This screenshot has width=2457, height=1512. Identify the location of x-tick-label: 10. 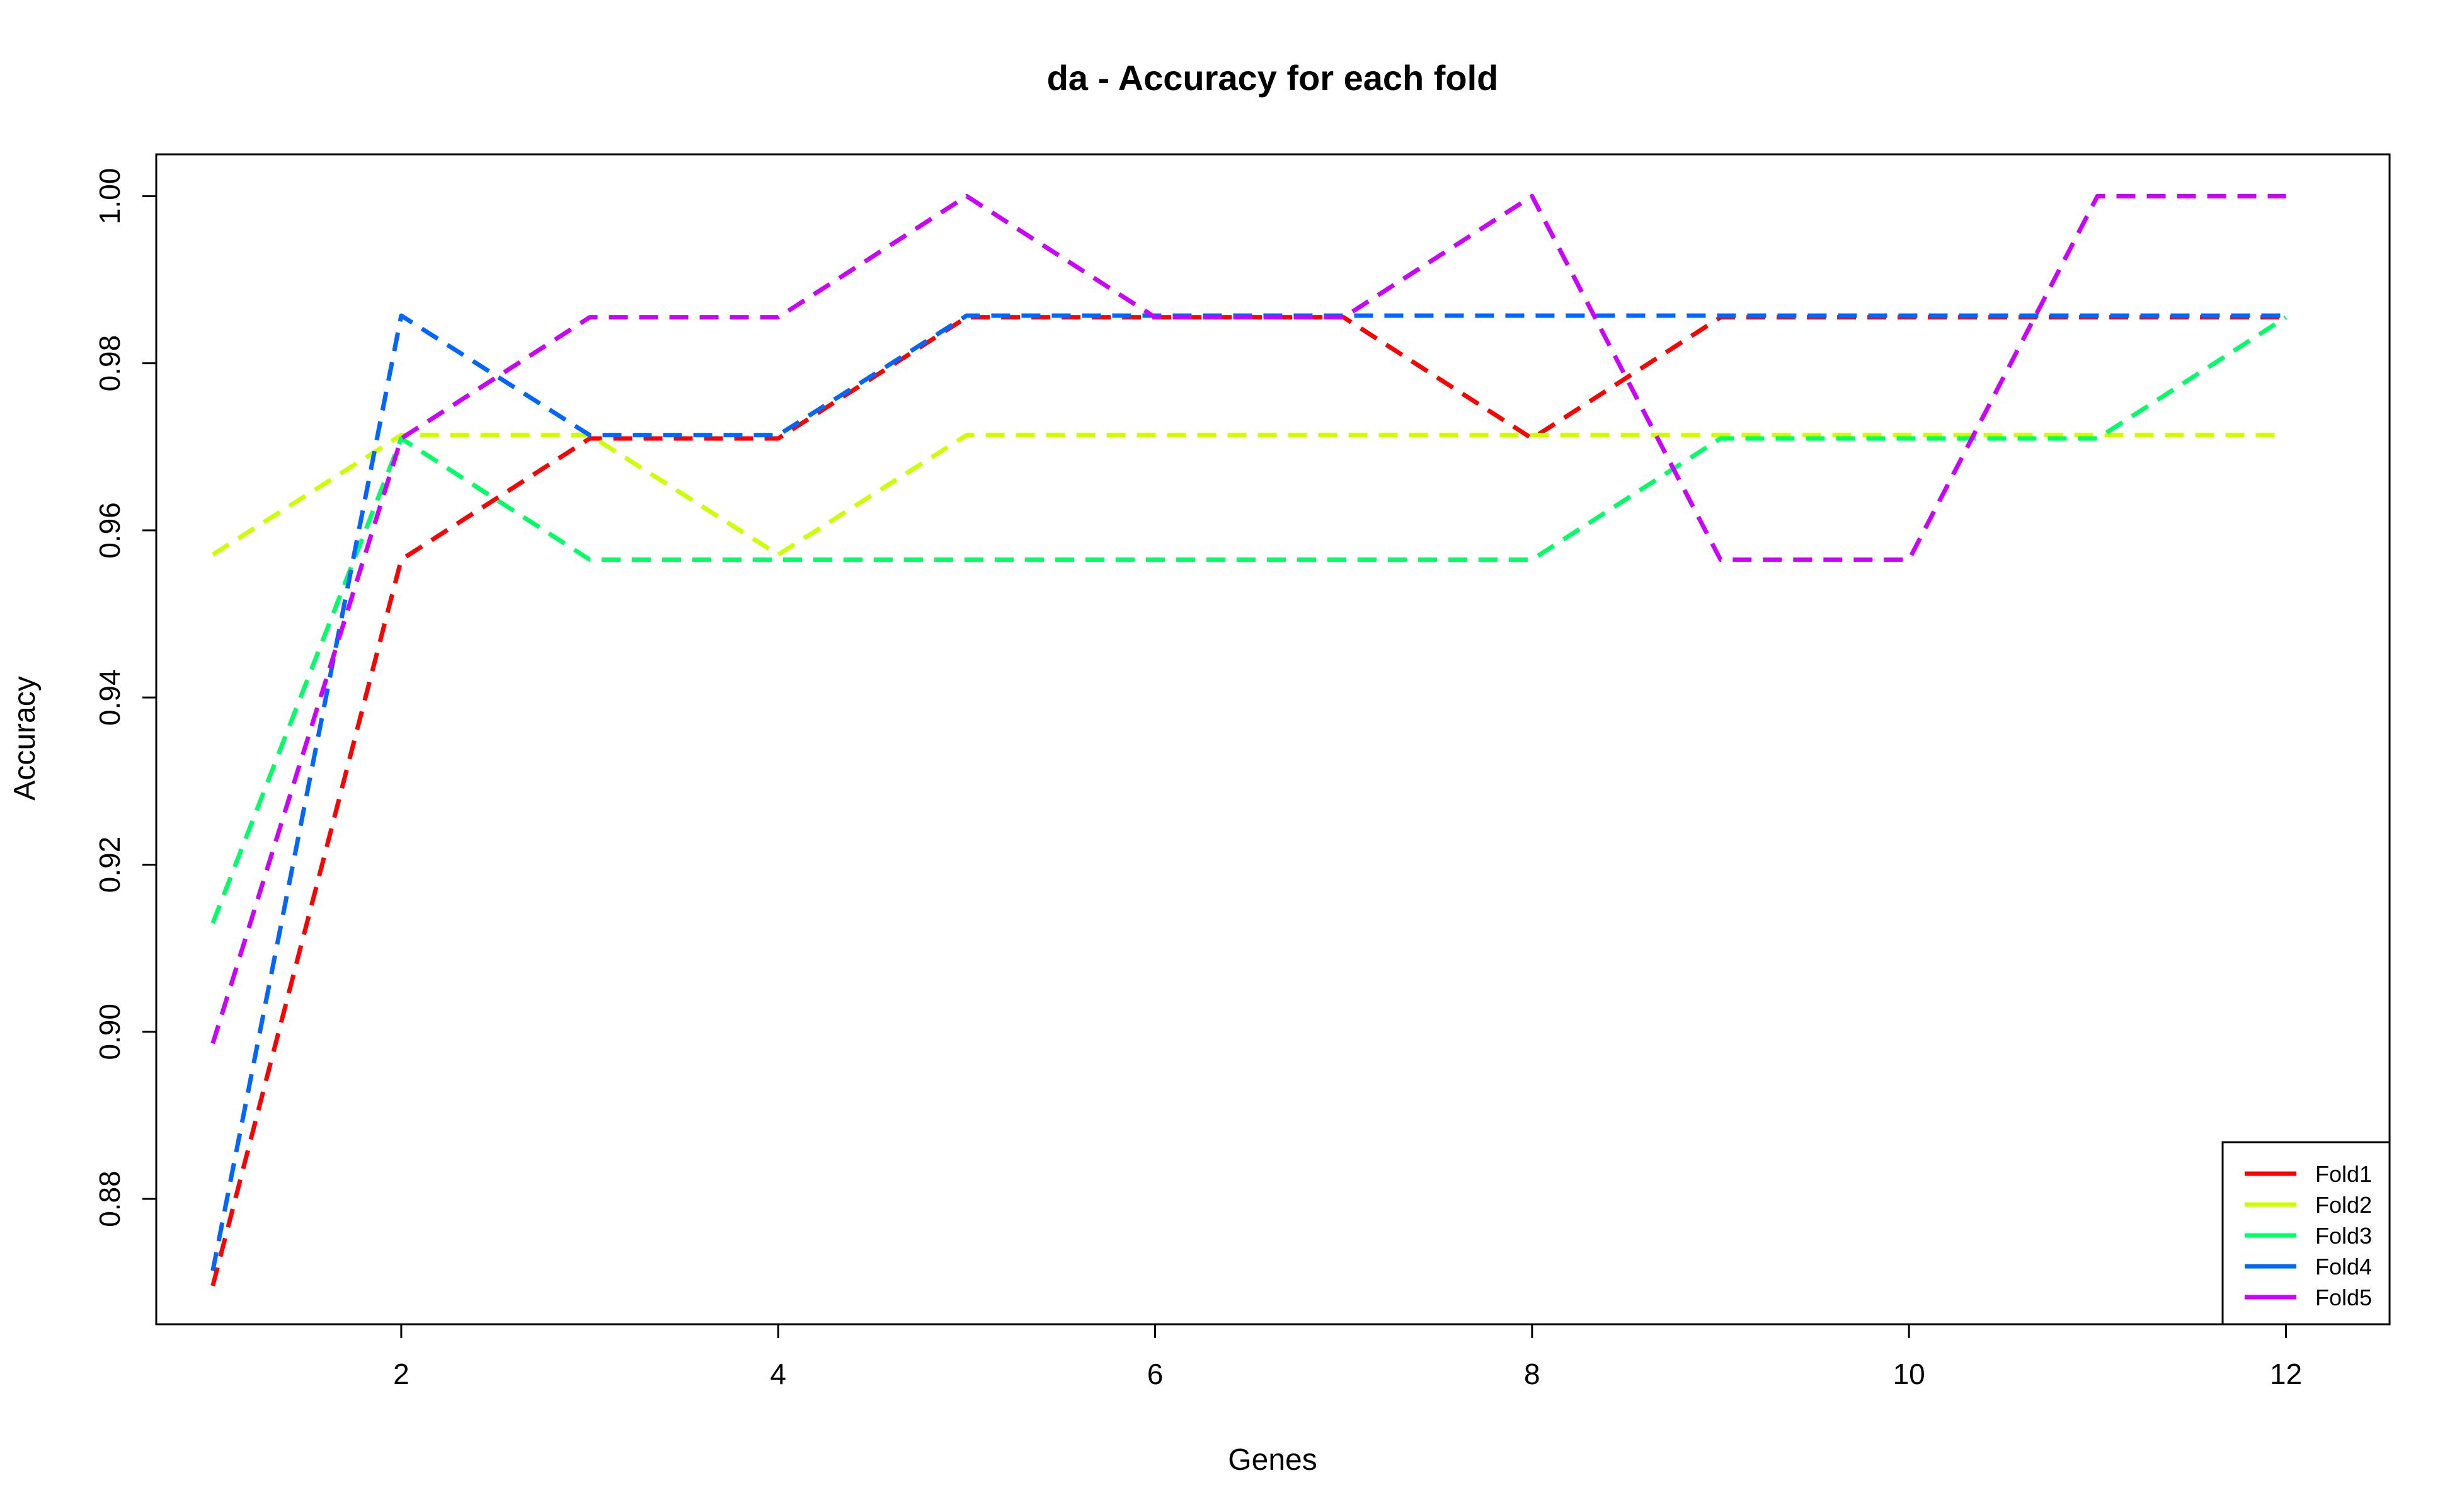
(1909, 1374).